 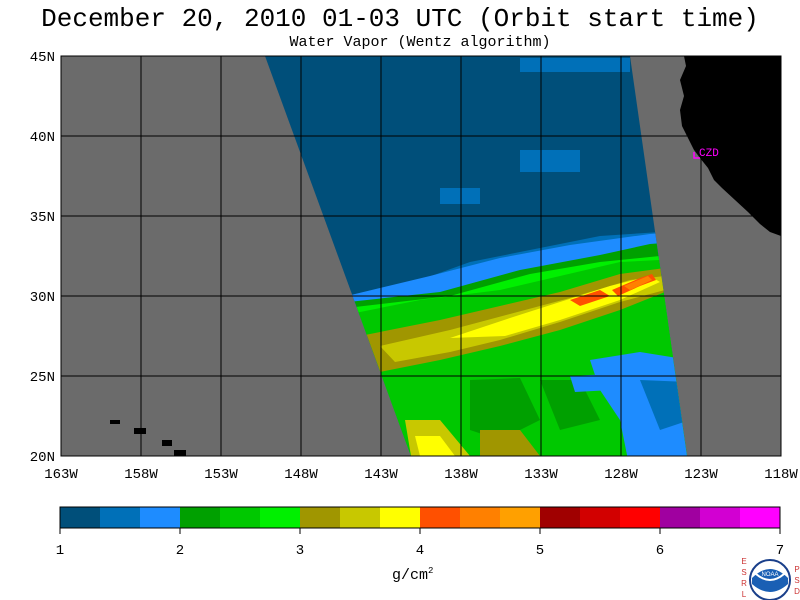 What do you see at coordinates (141, 475) in the screenshot?
I see `lon-tick-label: 158W` at bounding box center [141, 475].